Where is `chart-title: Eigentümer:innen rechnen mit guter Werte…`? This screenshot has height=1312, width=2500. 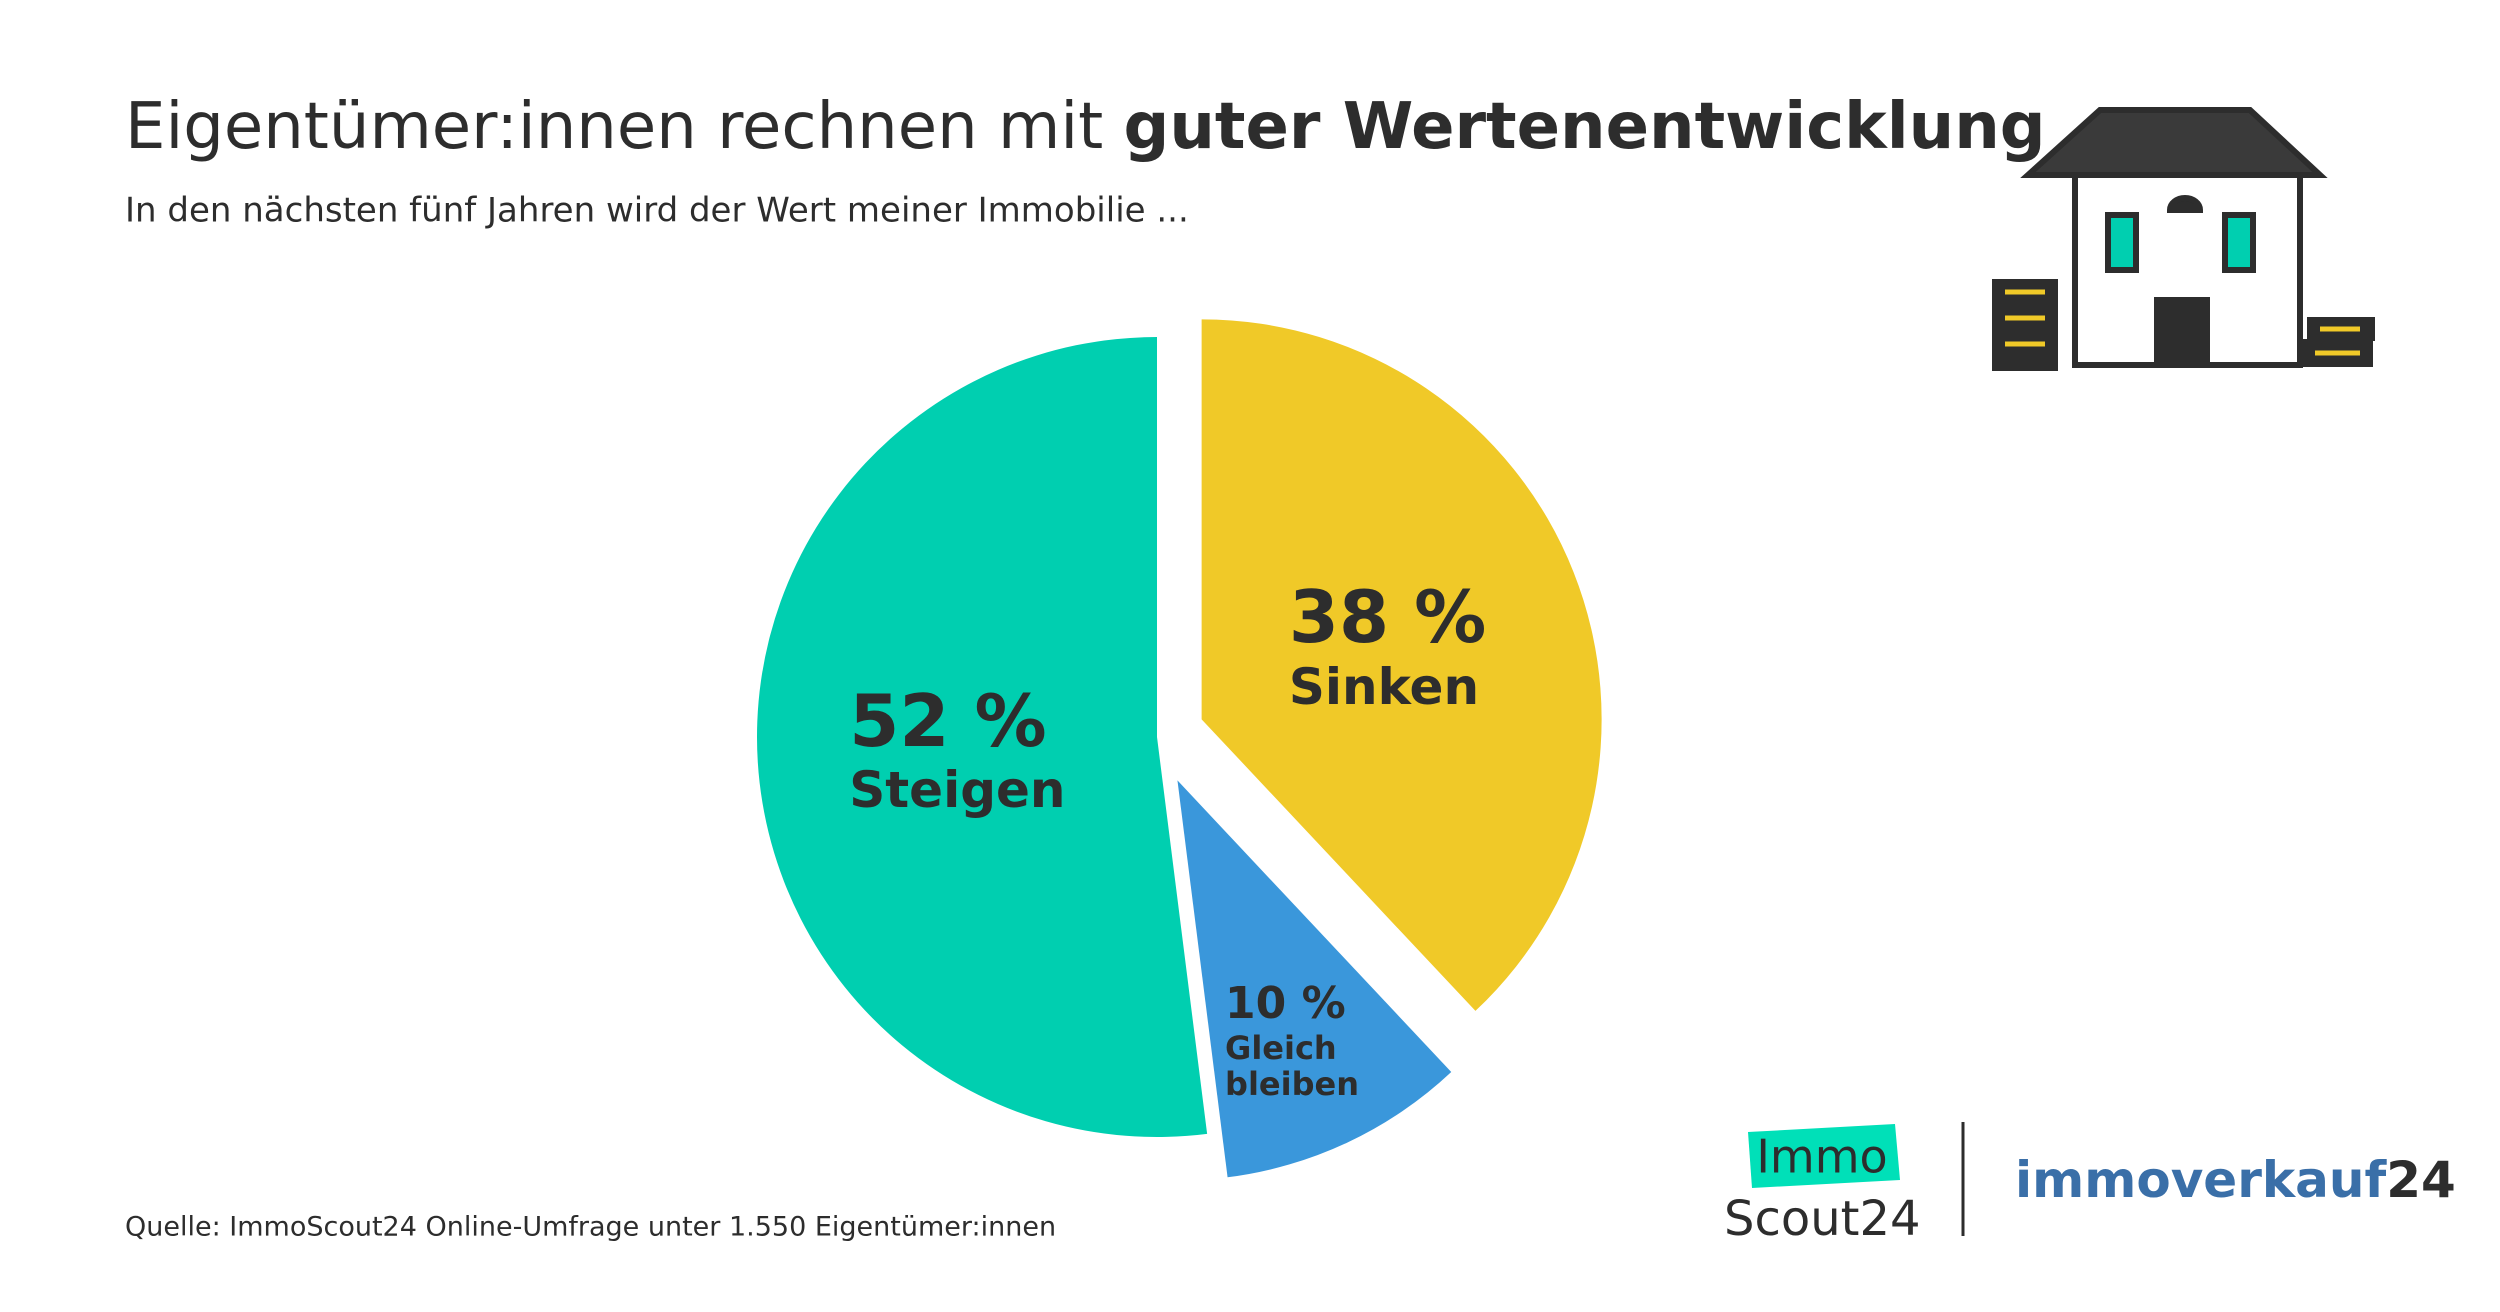 chart-title: Eigentümer:innen rechnen mit guter Werte… is located at coordinates (1085, 127).